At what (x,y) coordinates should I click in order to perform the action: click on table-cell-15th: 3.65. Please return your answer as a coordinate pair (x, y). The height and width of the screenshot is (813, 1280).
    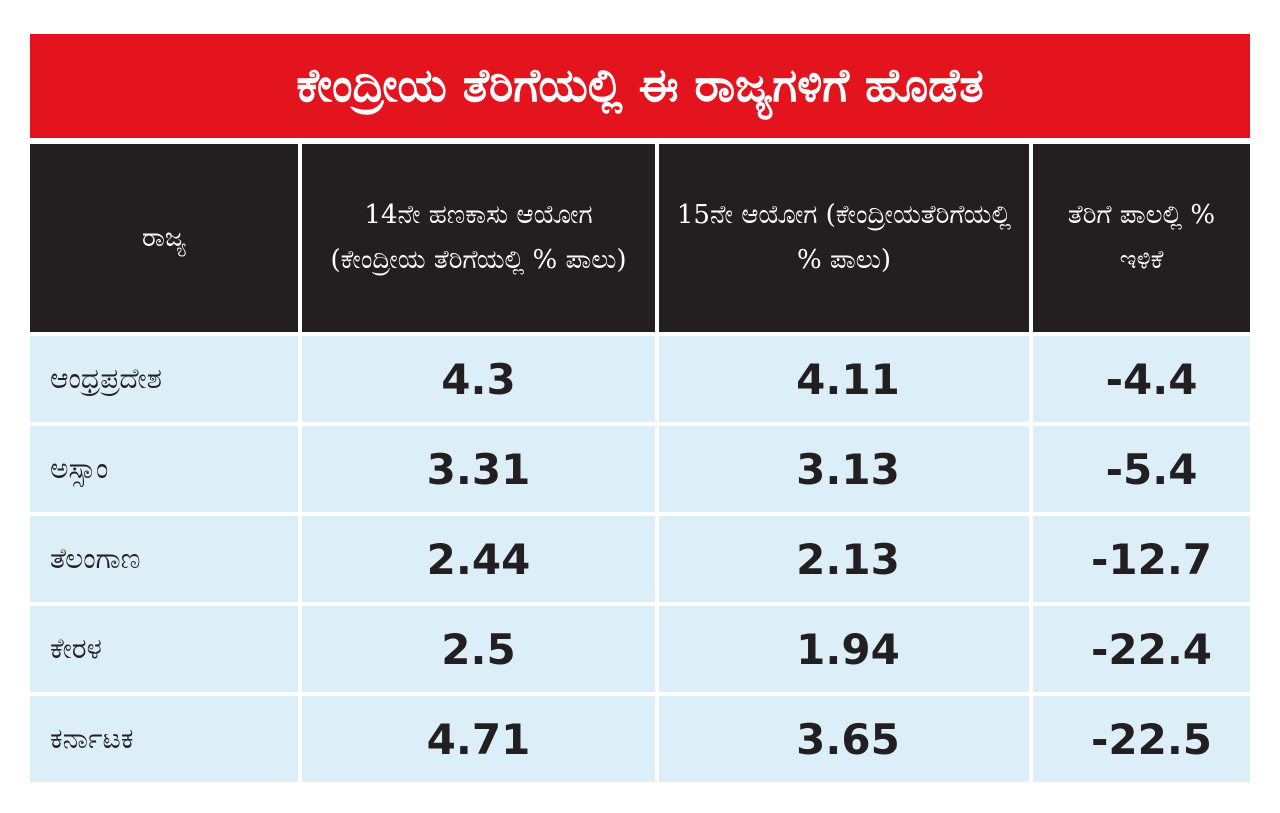
    Looking at the image, I should click on (844, 739).